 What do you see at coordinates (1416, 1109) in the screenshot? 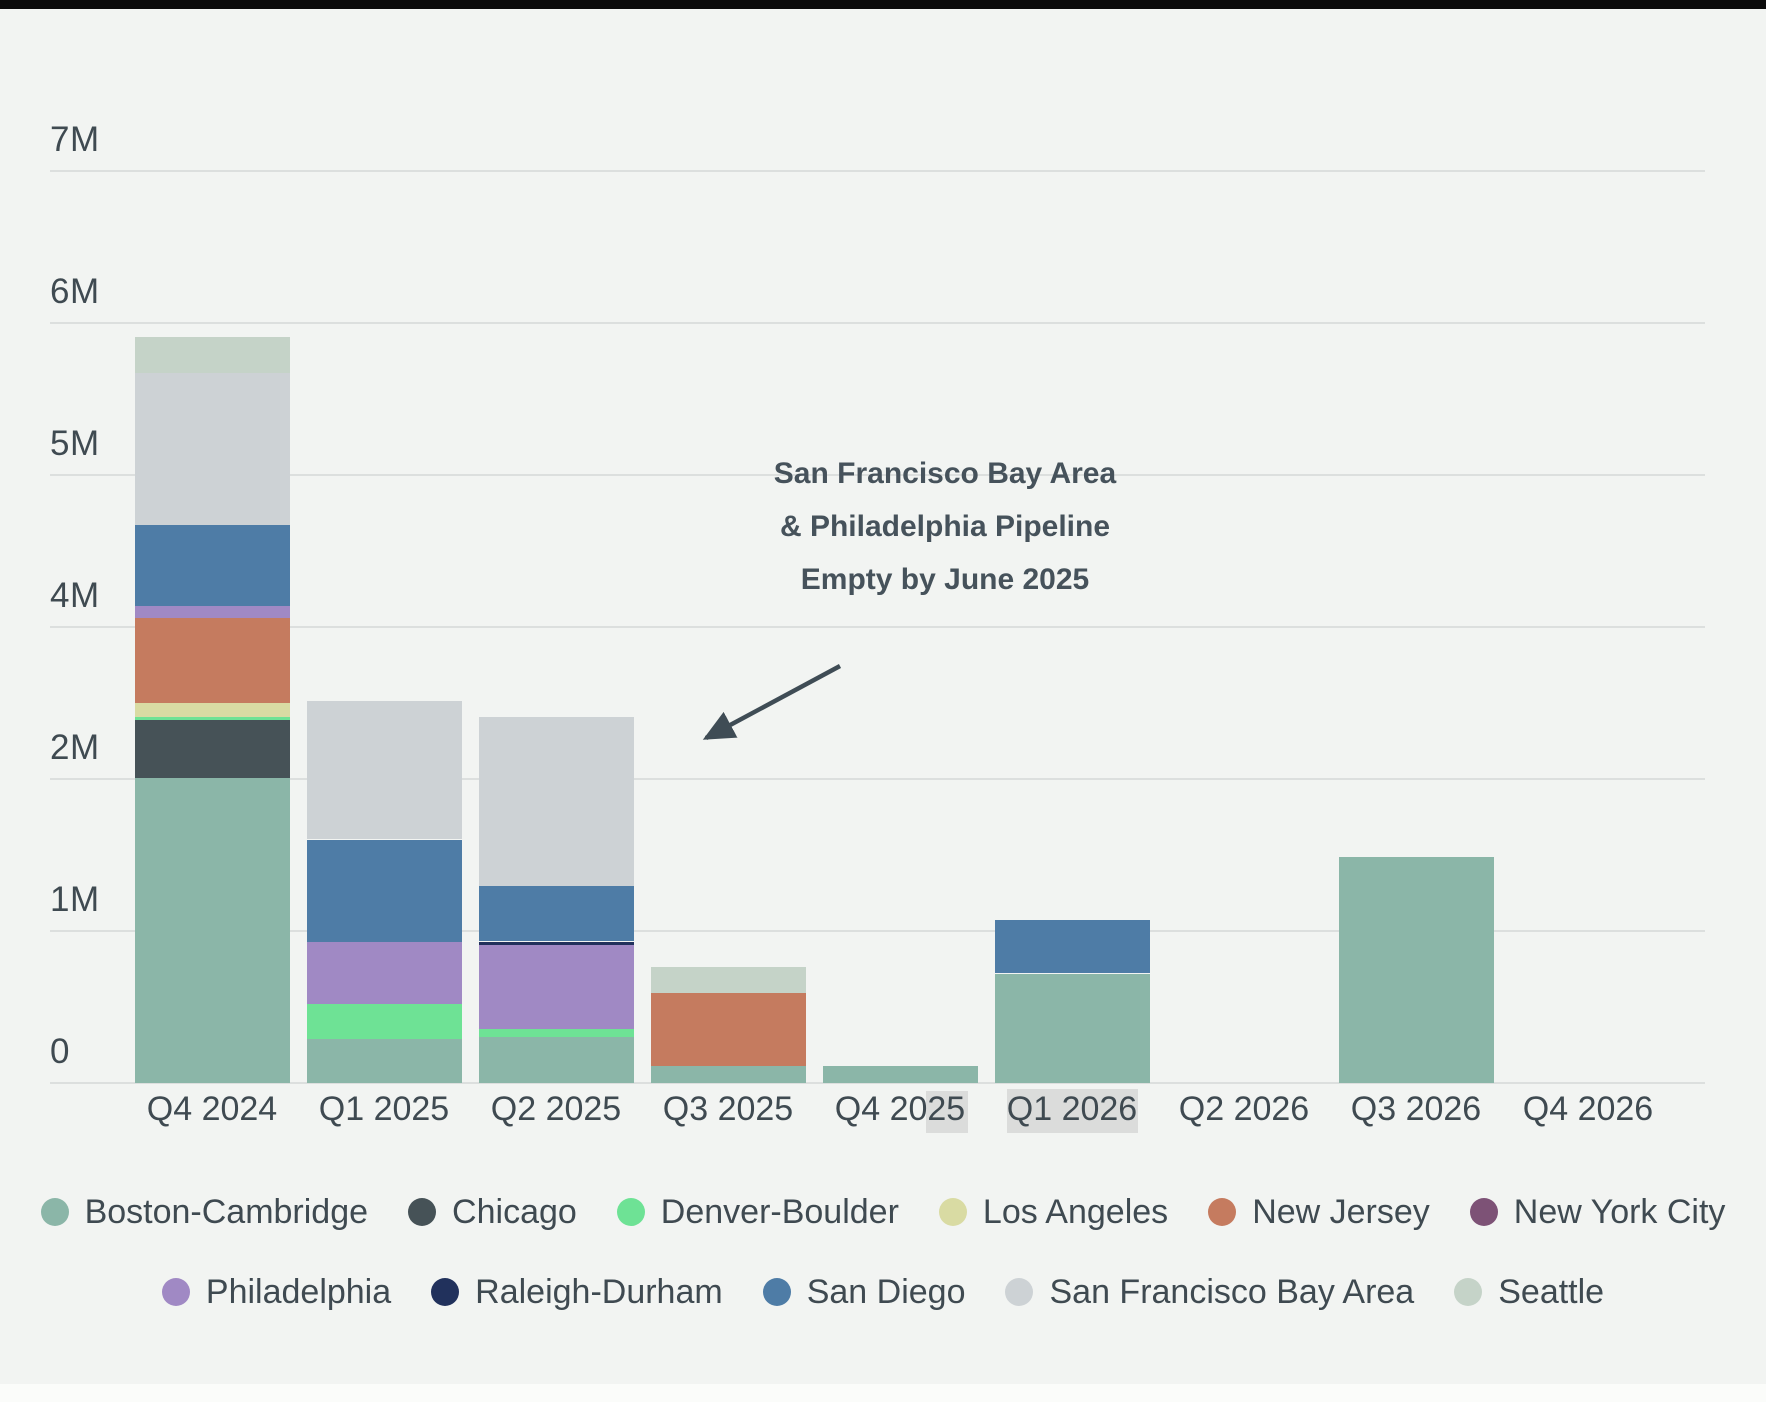
I see `x-axis-label: Q3 2026` at bounding box center [1416, 1109].